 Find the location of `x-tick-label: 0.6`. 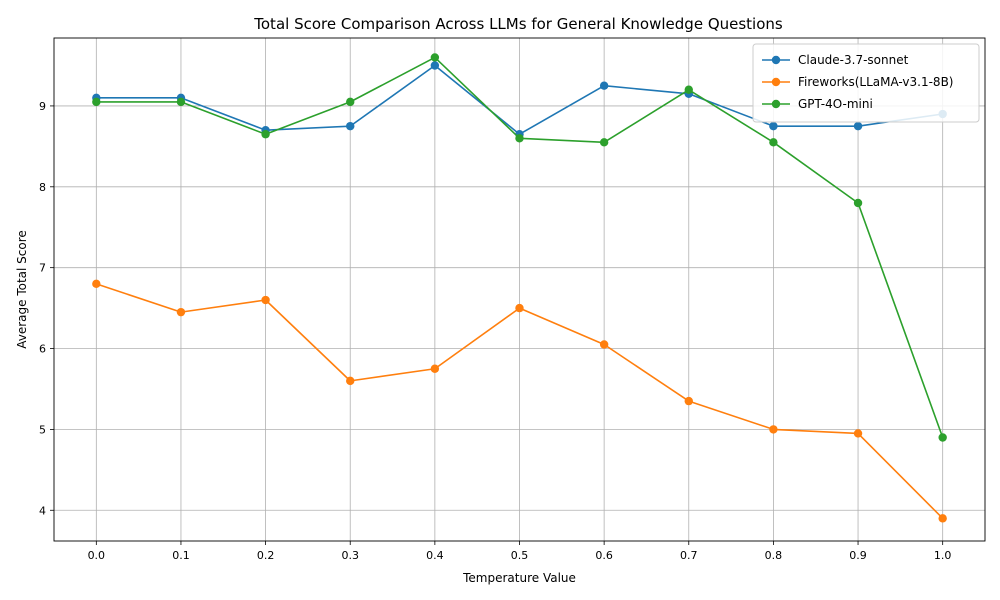

x-tick-label: 0.6 is located at coordinates (604, 555).